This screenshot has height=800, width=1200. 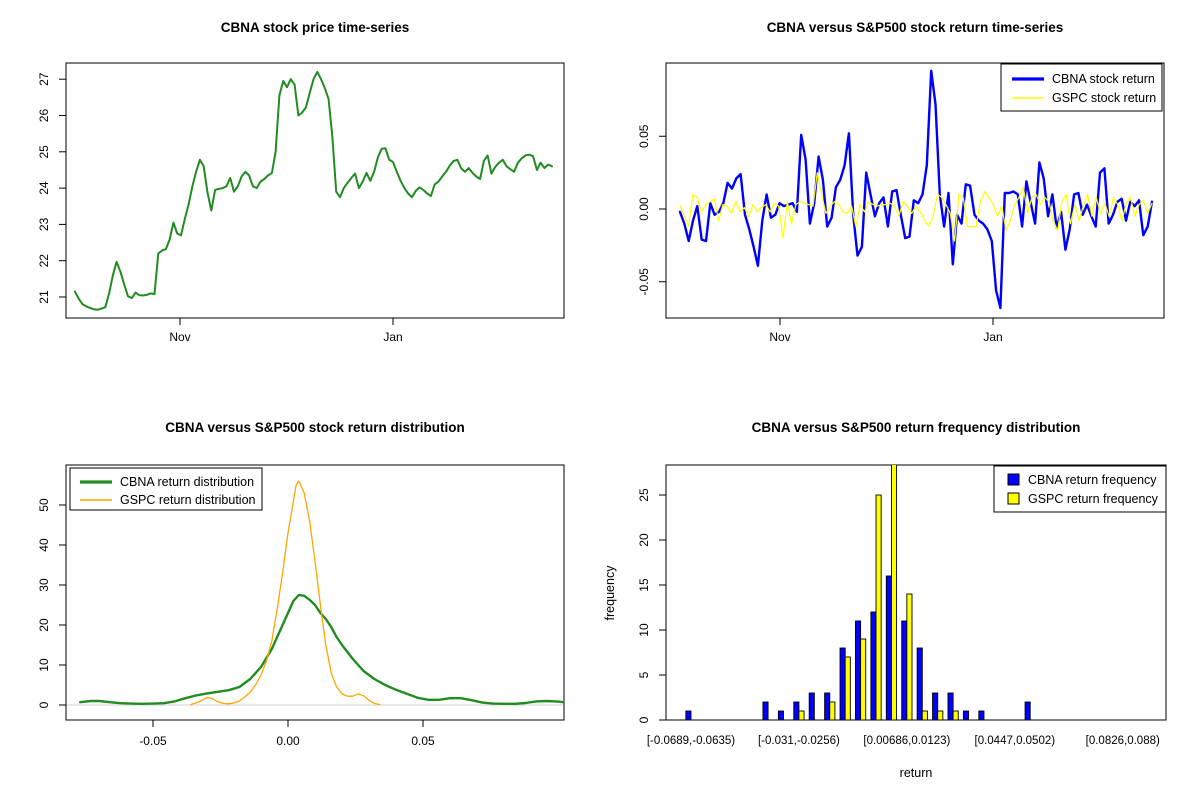 What do you see at coordinates (610, 593) in the screenshot?
I see `frequency-y-axis-label: frequency` at bounding box center [610, 593].